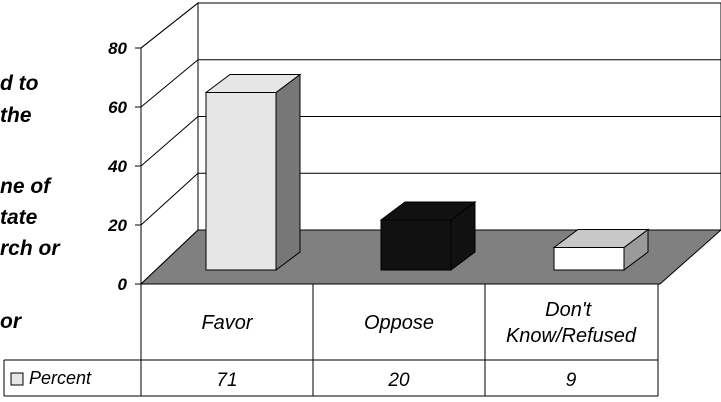  Describe the element at coordinates (398, 380) in the screenshot. I see `value-oppose: 20` at that location.